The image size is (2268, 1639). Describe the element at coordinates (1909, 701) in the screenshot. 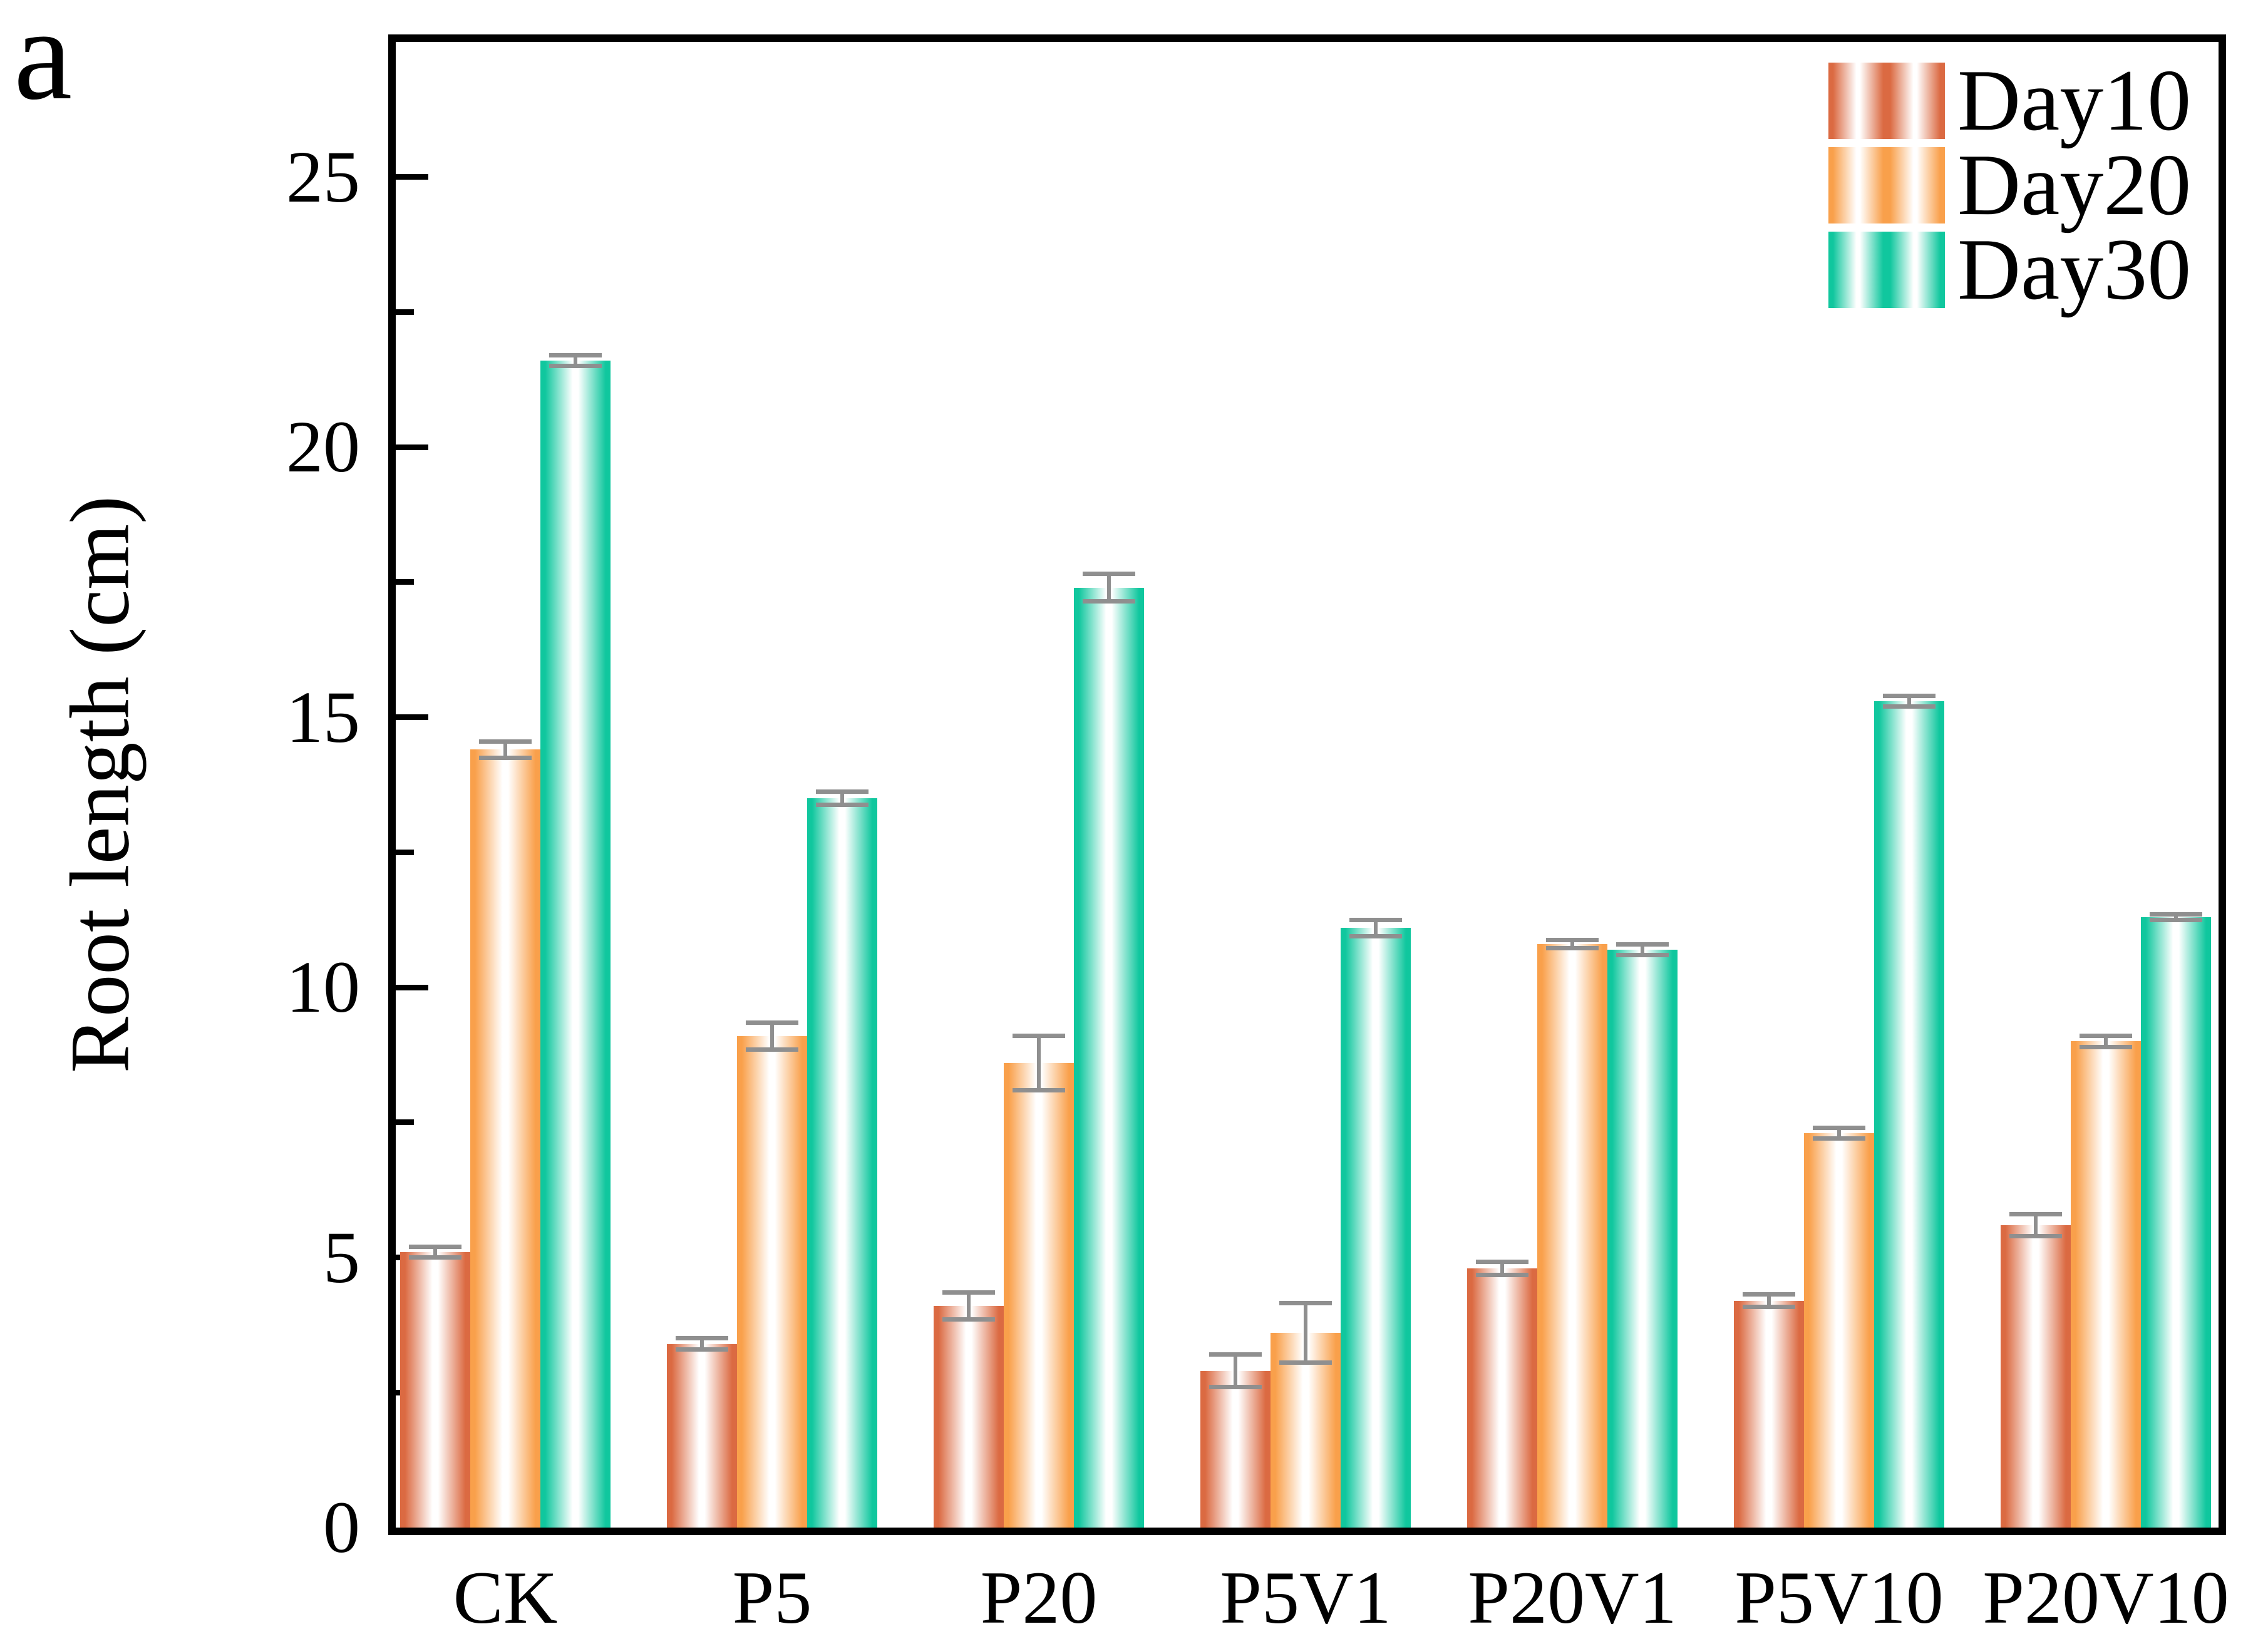

I see `error-bar-stem-P5V10-Day30` at that location.